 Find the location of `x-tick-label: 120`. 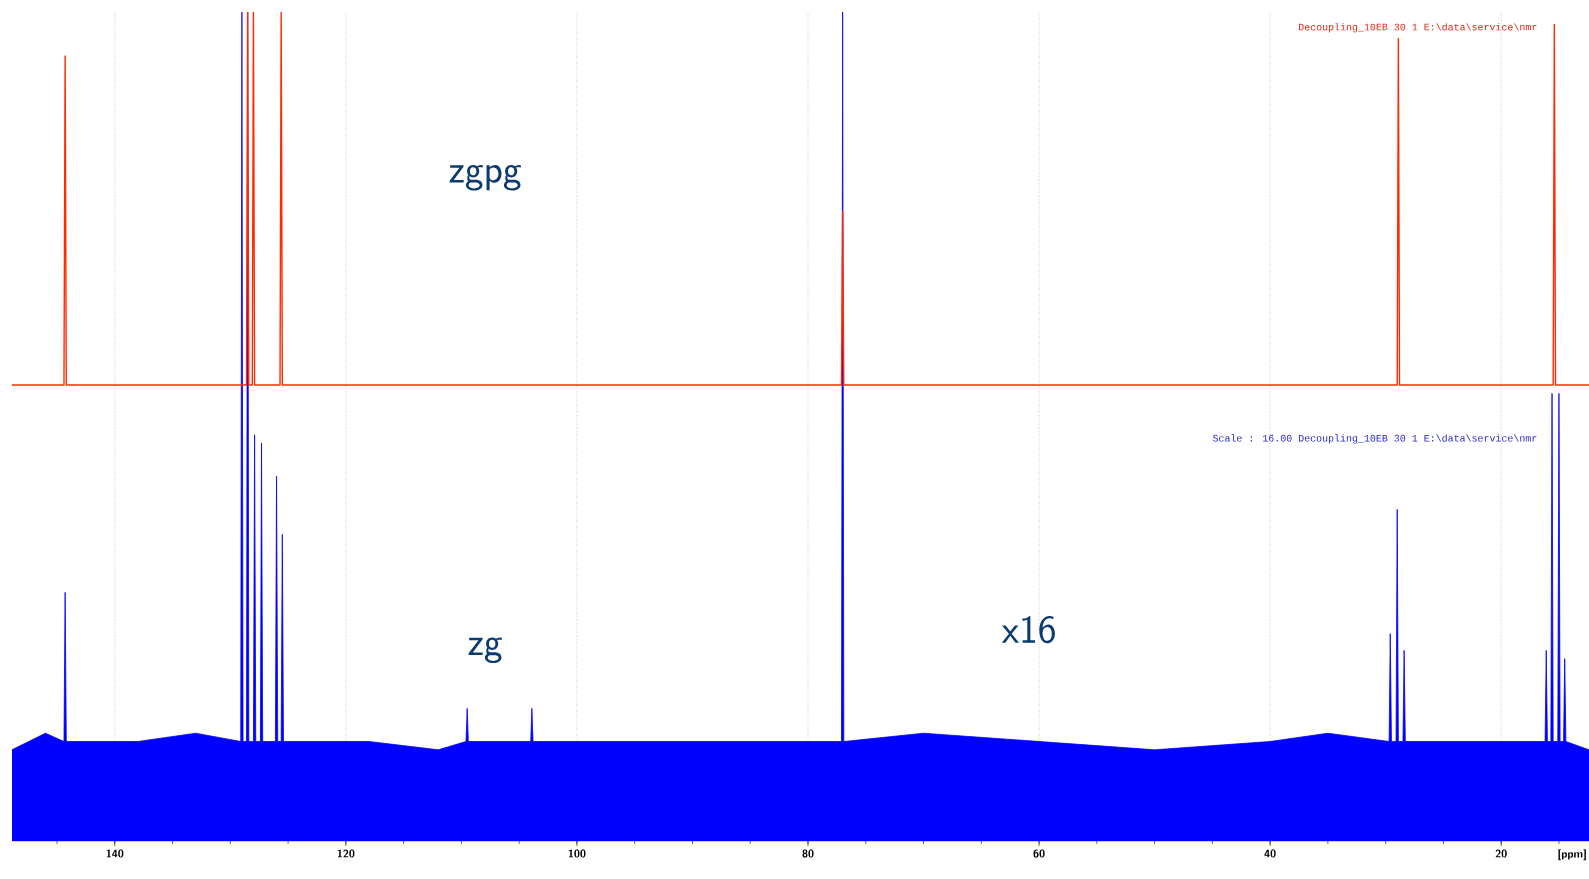

x-tick-label: 120 is located at coordinates (346, 853).